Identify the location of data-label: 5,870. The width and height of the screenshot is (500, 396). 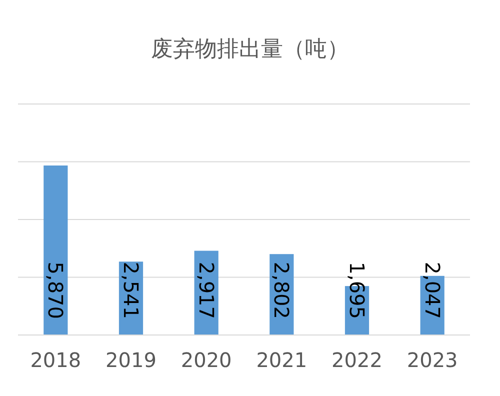
(56, 290).